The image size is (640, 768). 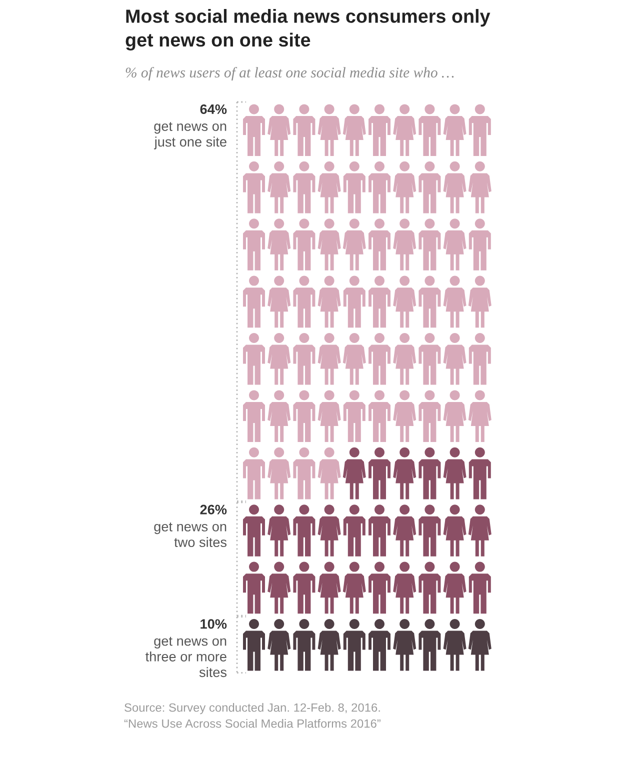 What do you see at coordinates (252, 708) in the screenshot?
I see `source-note: Source: Survey conducted Jan. 12-Feb. 8, 2016.` at bounding box center [252, 708].